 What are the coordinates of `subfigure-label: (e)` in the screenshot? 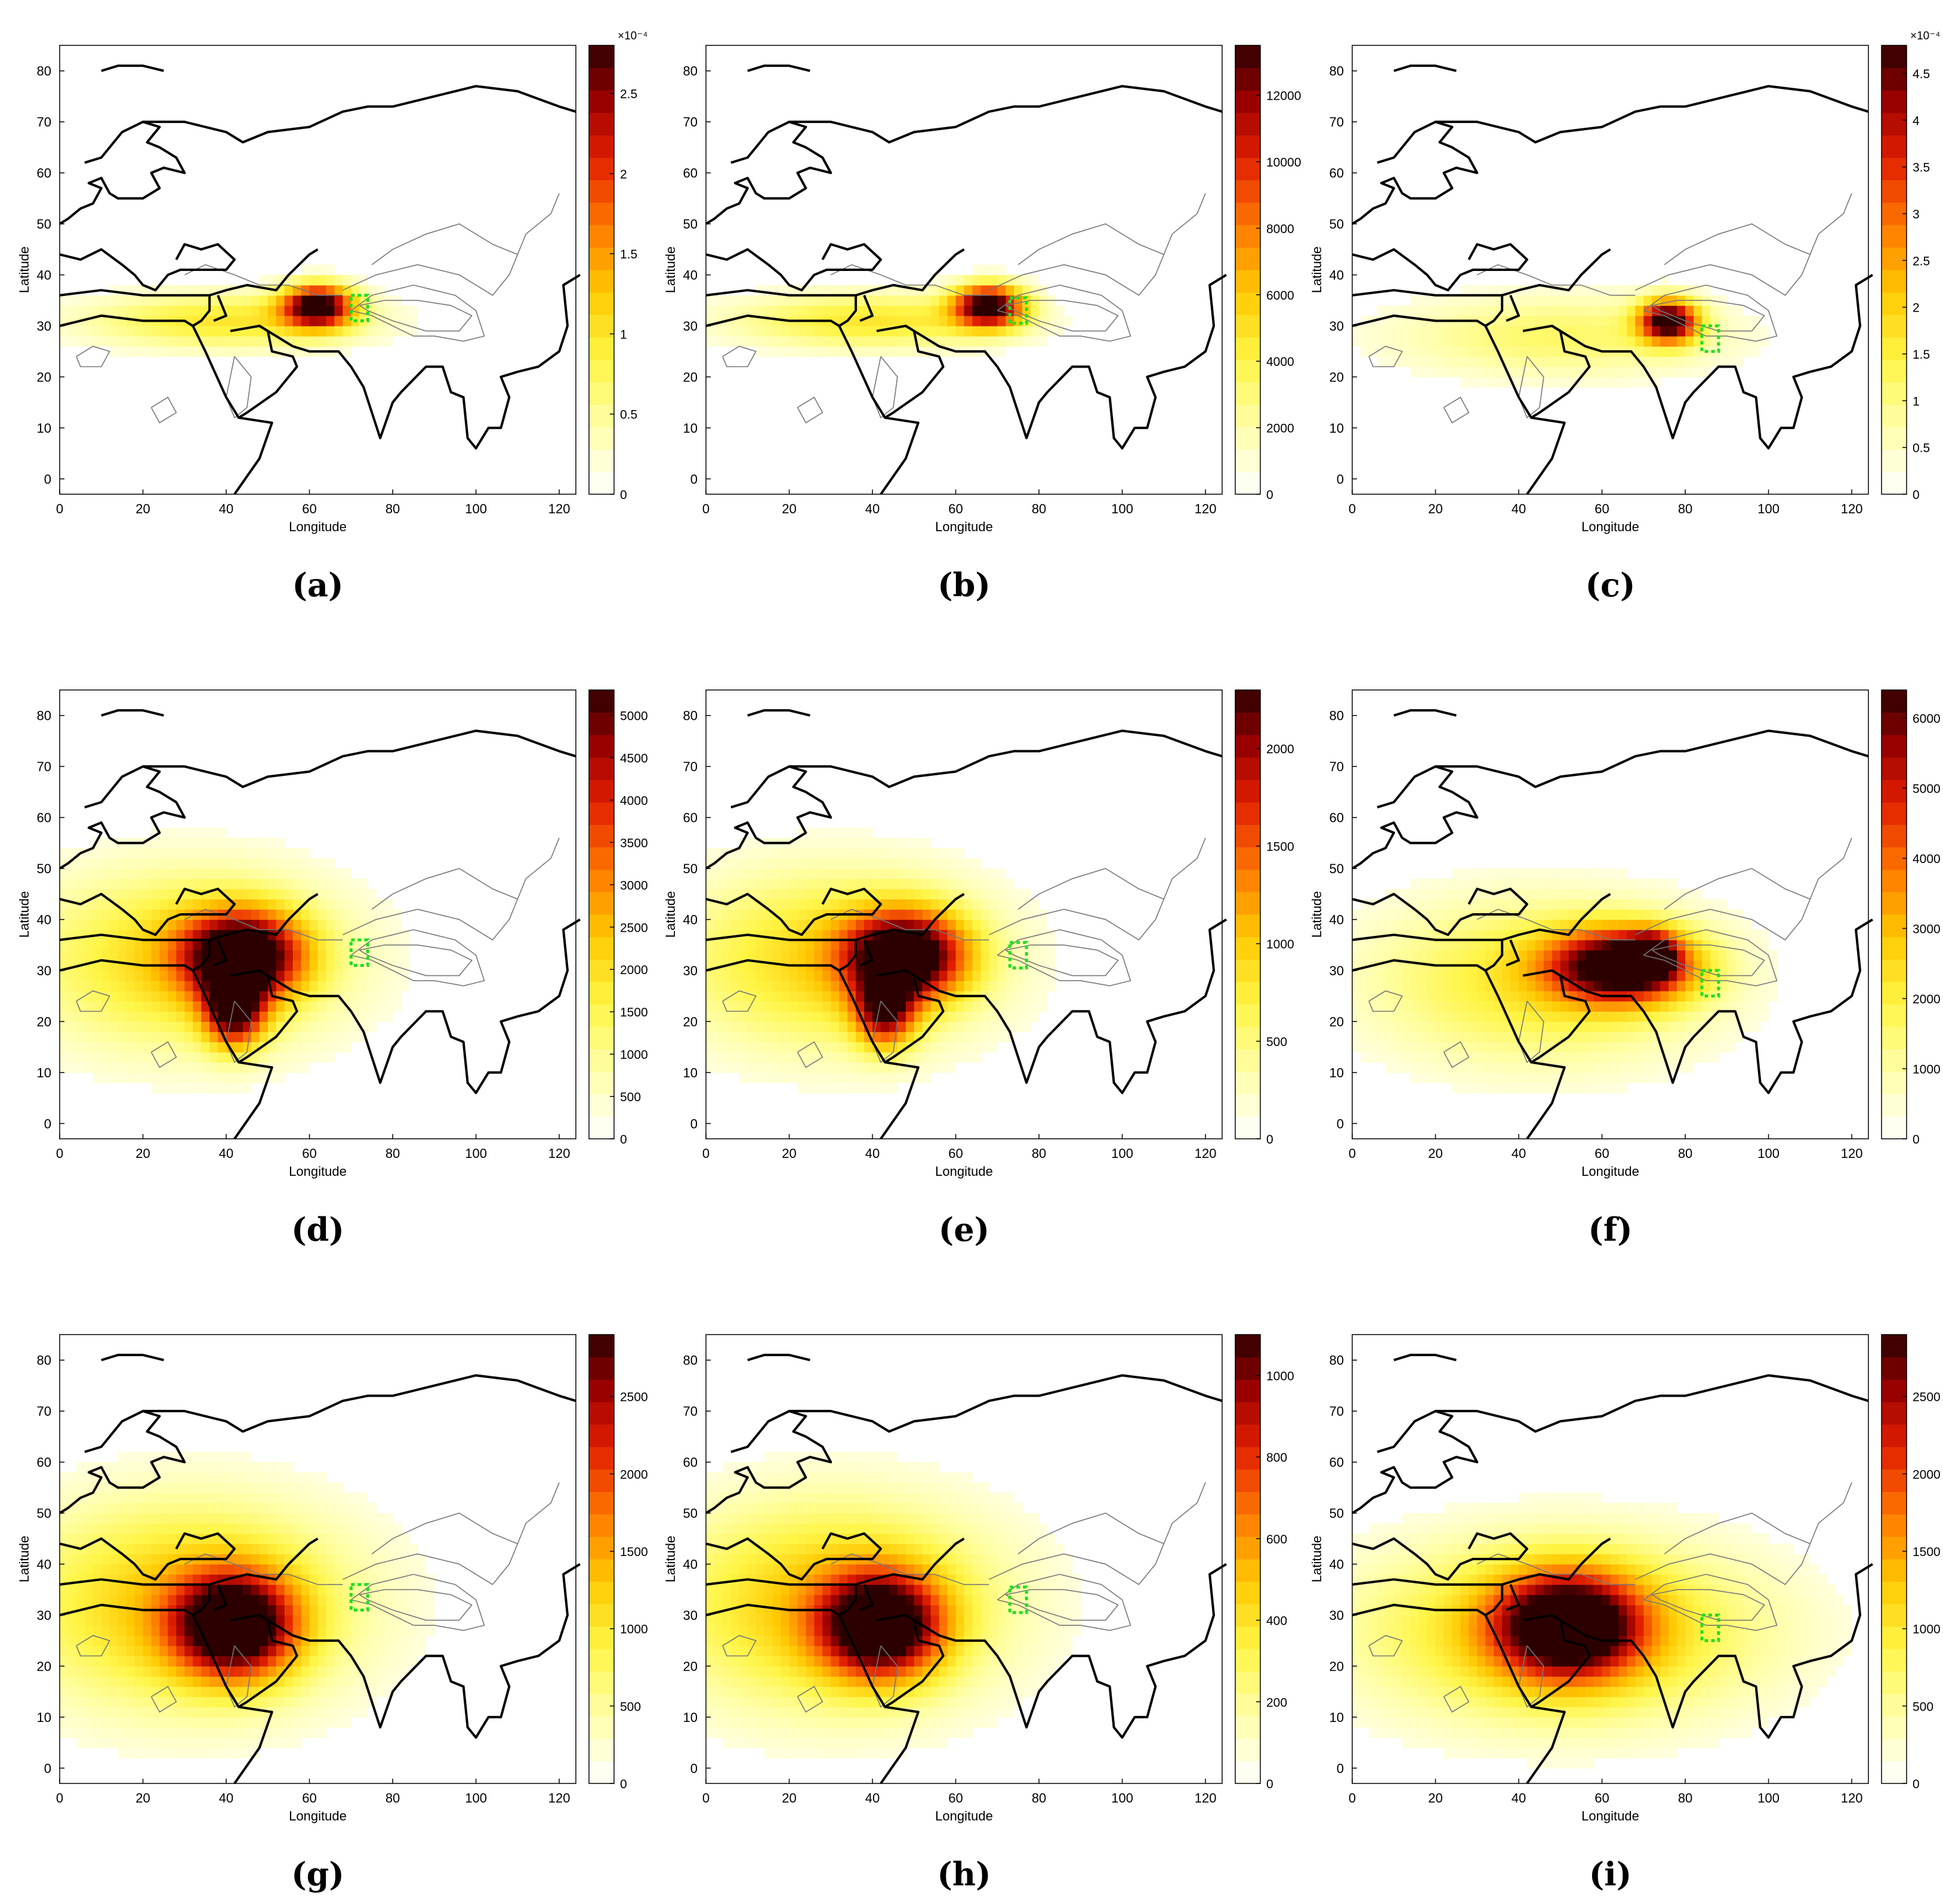 It's located at (964, 1229).